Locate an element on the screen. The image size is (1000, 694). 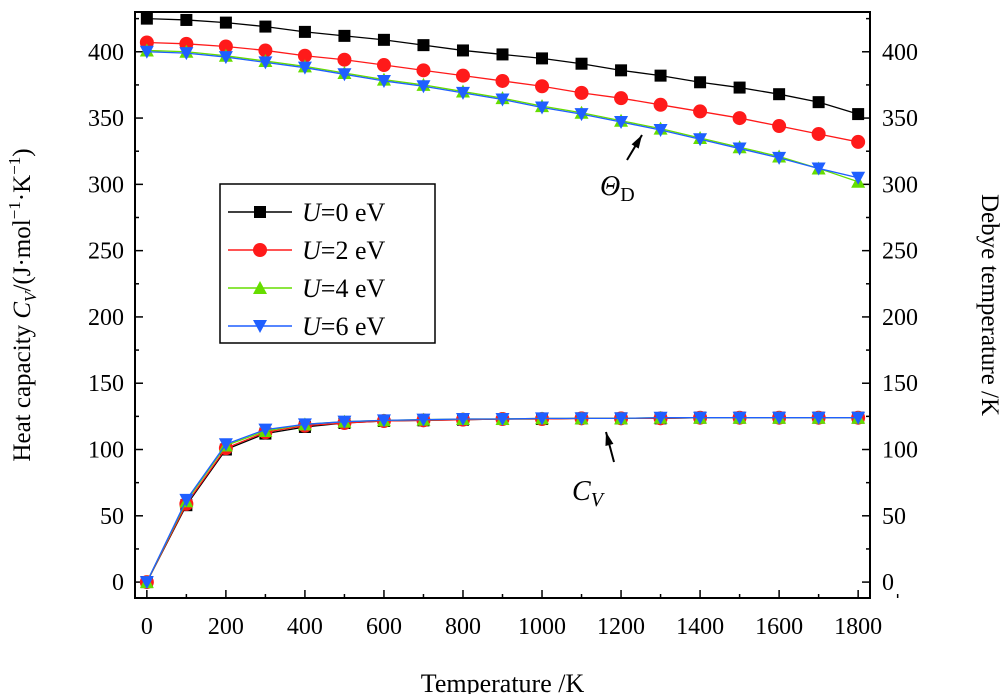
y2-tick-label: 350 is located at coordinates (900, 119).